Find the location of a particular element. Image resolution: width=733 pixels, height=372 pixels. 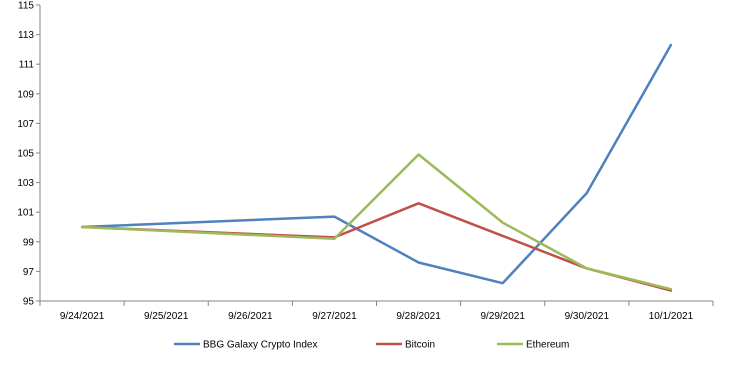

y-tick-label: 109 is located at coordinates (25, 94).